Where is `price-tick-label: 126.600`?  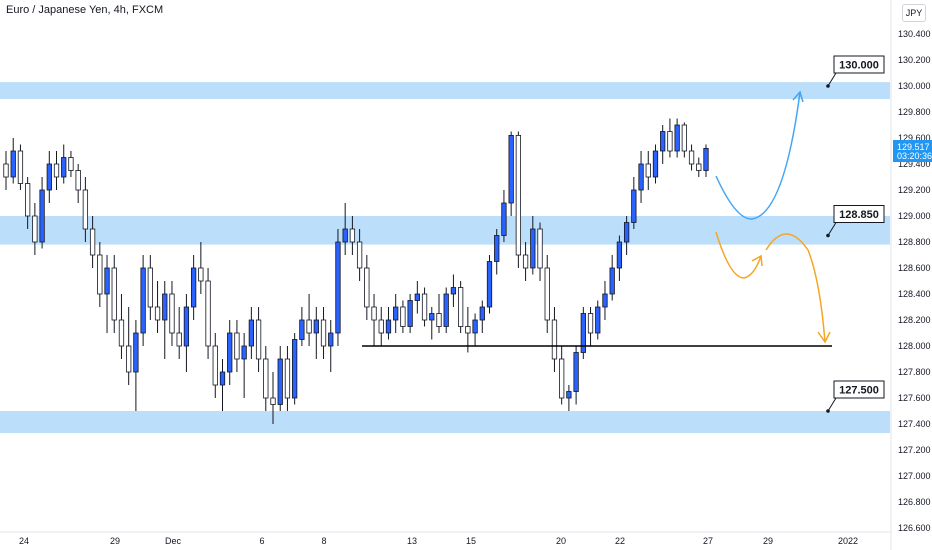 price-tick-label: 126.600 is located at coordinates (914, 528).